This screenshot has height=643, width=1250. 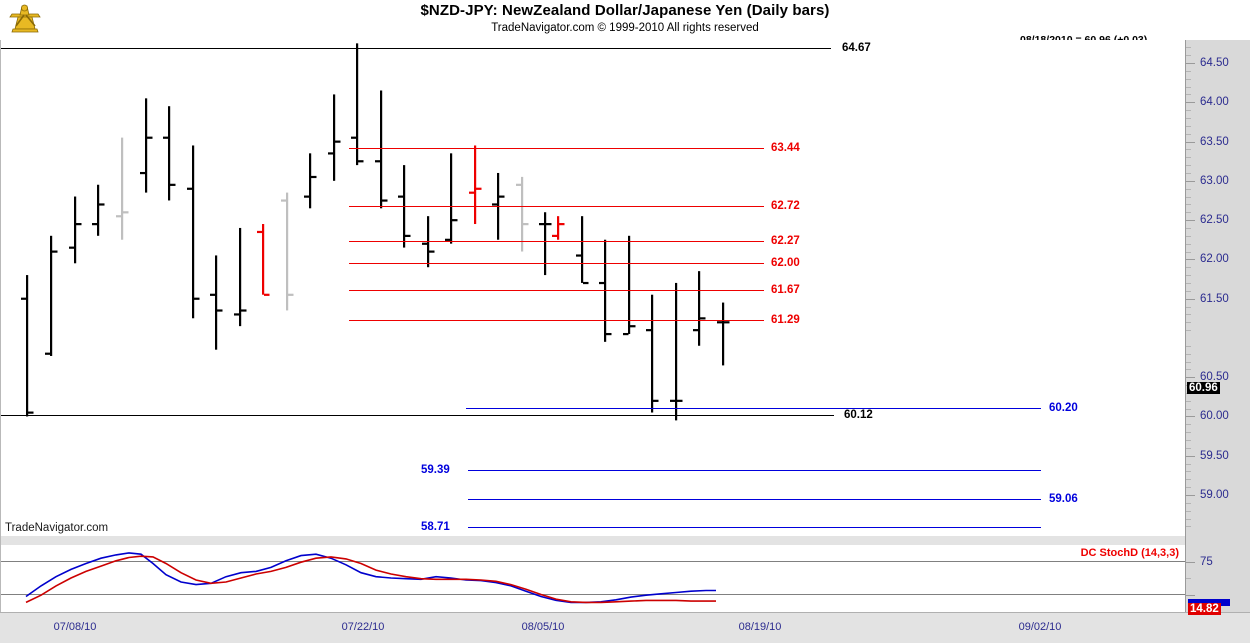 What do you see at coordinates (1063, 499) in the screenshot?
I see `level-label-59.06: 59.06` at bounding box center [1063, 499].